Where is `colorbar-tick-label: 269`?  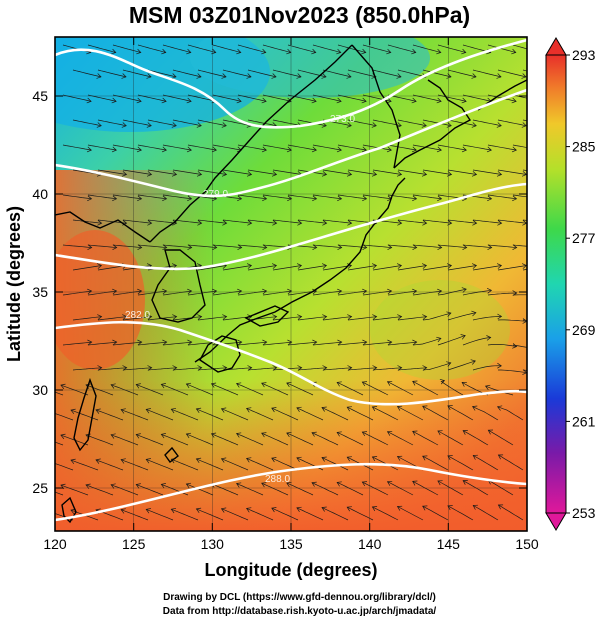
colorbar-tick-label: 269 is located at coordinates (584, 330).